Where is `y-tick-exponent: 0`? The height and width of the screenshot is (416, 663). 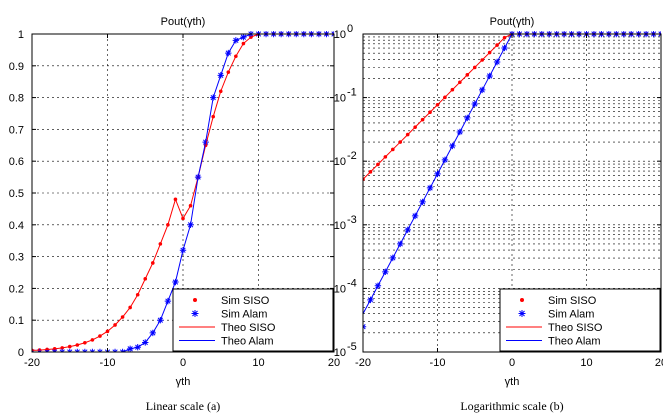 y-tick-exponent: 0 is located at coordinates (350, 29).